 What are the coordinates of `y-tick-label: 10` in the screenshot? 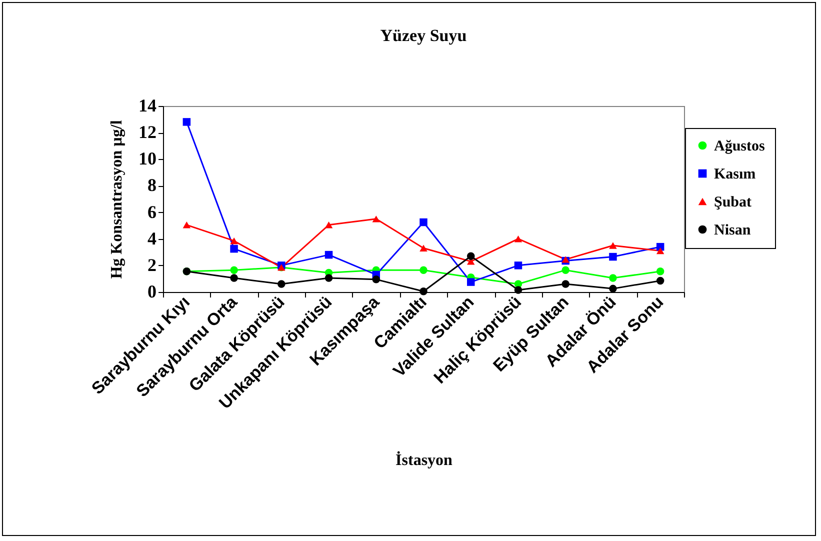 It's located at (147, 158).